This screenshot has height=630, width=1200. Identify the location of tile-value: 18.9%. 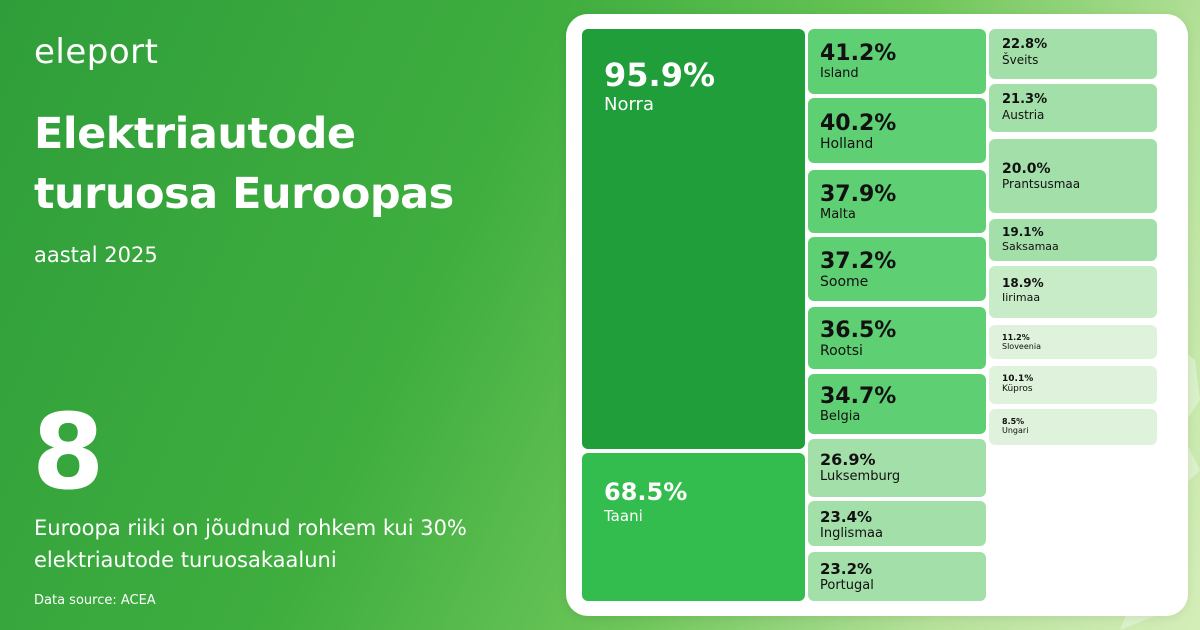
(1023, 283).